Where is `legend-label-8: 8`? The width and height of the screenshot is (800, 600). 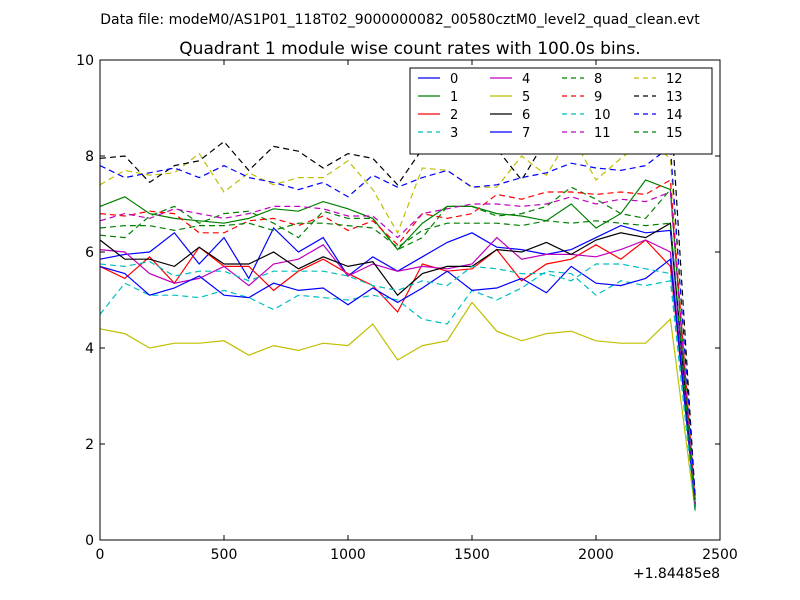
legend-label-8: 8 is located at coordinates (598, 79).